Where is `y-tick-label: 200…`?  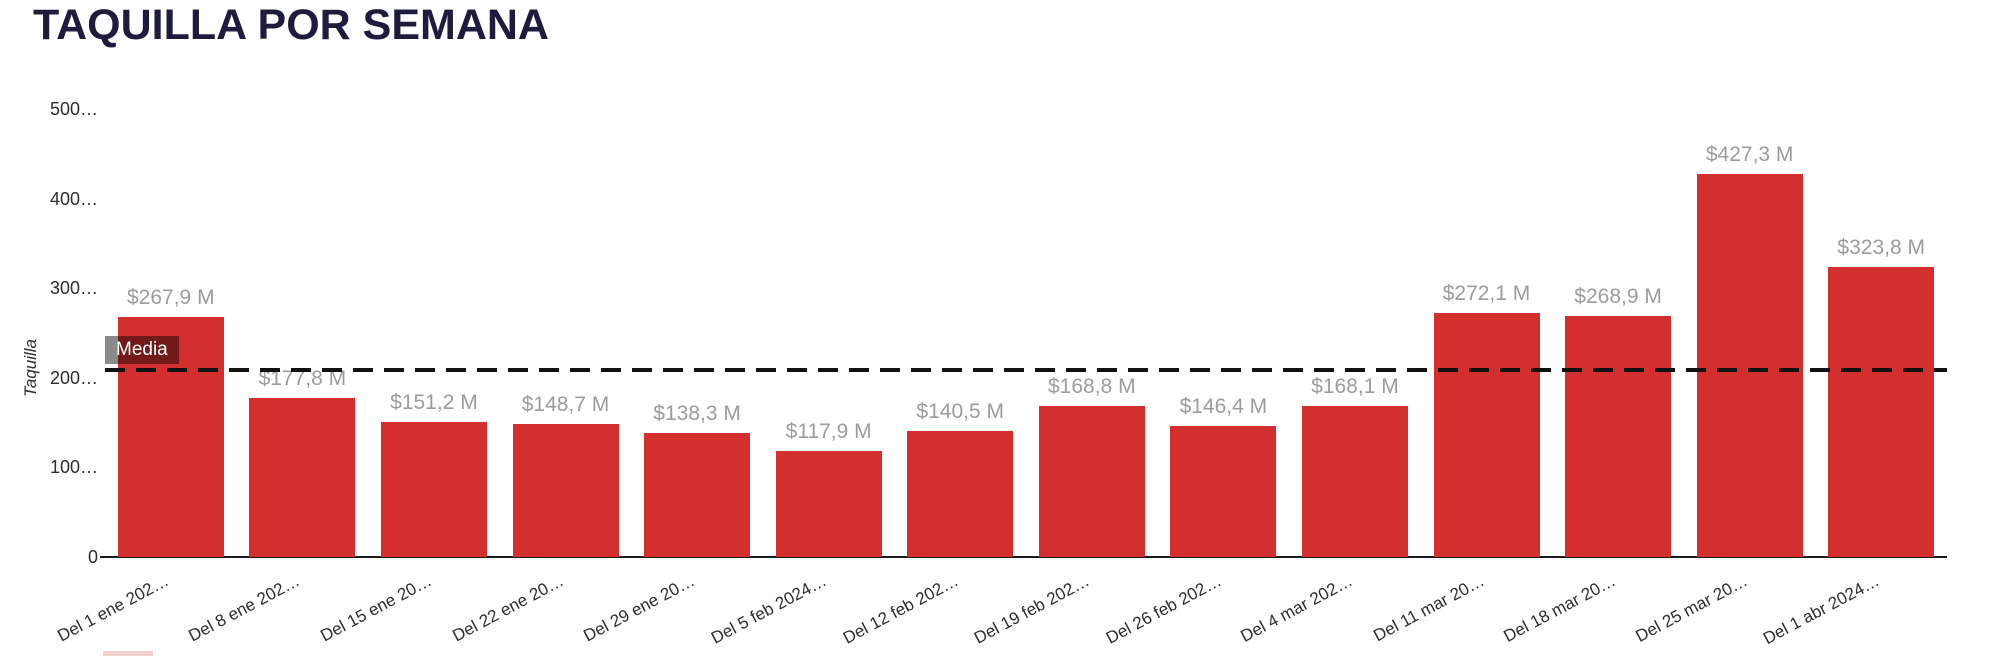
y-tick-label: 200… is located at coordinates (73, 377).